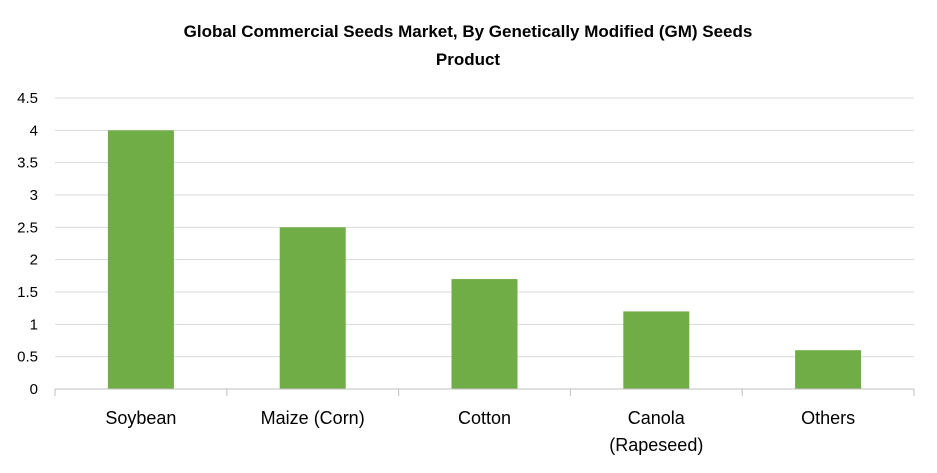  Describe the element at coordinates (828, 418) in the screenshot. I see `x-tick-label: Others` at that location.